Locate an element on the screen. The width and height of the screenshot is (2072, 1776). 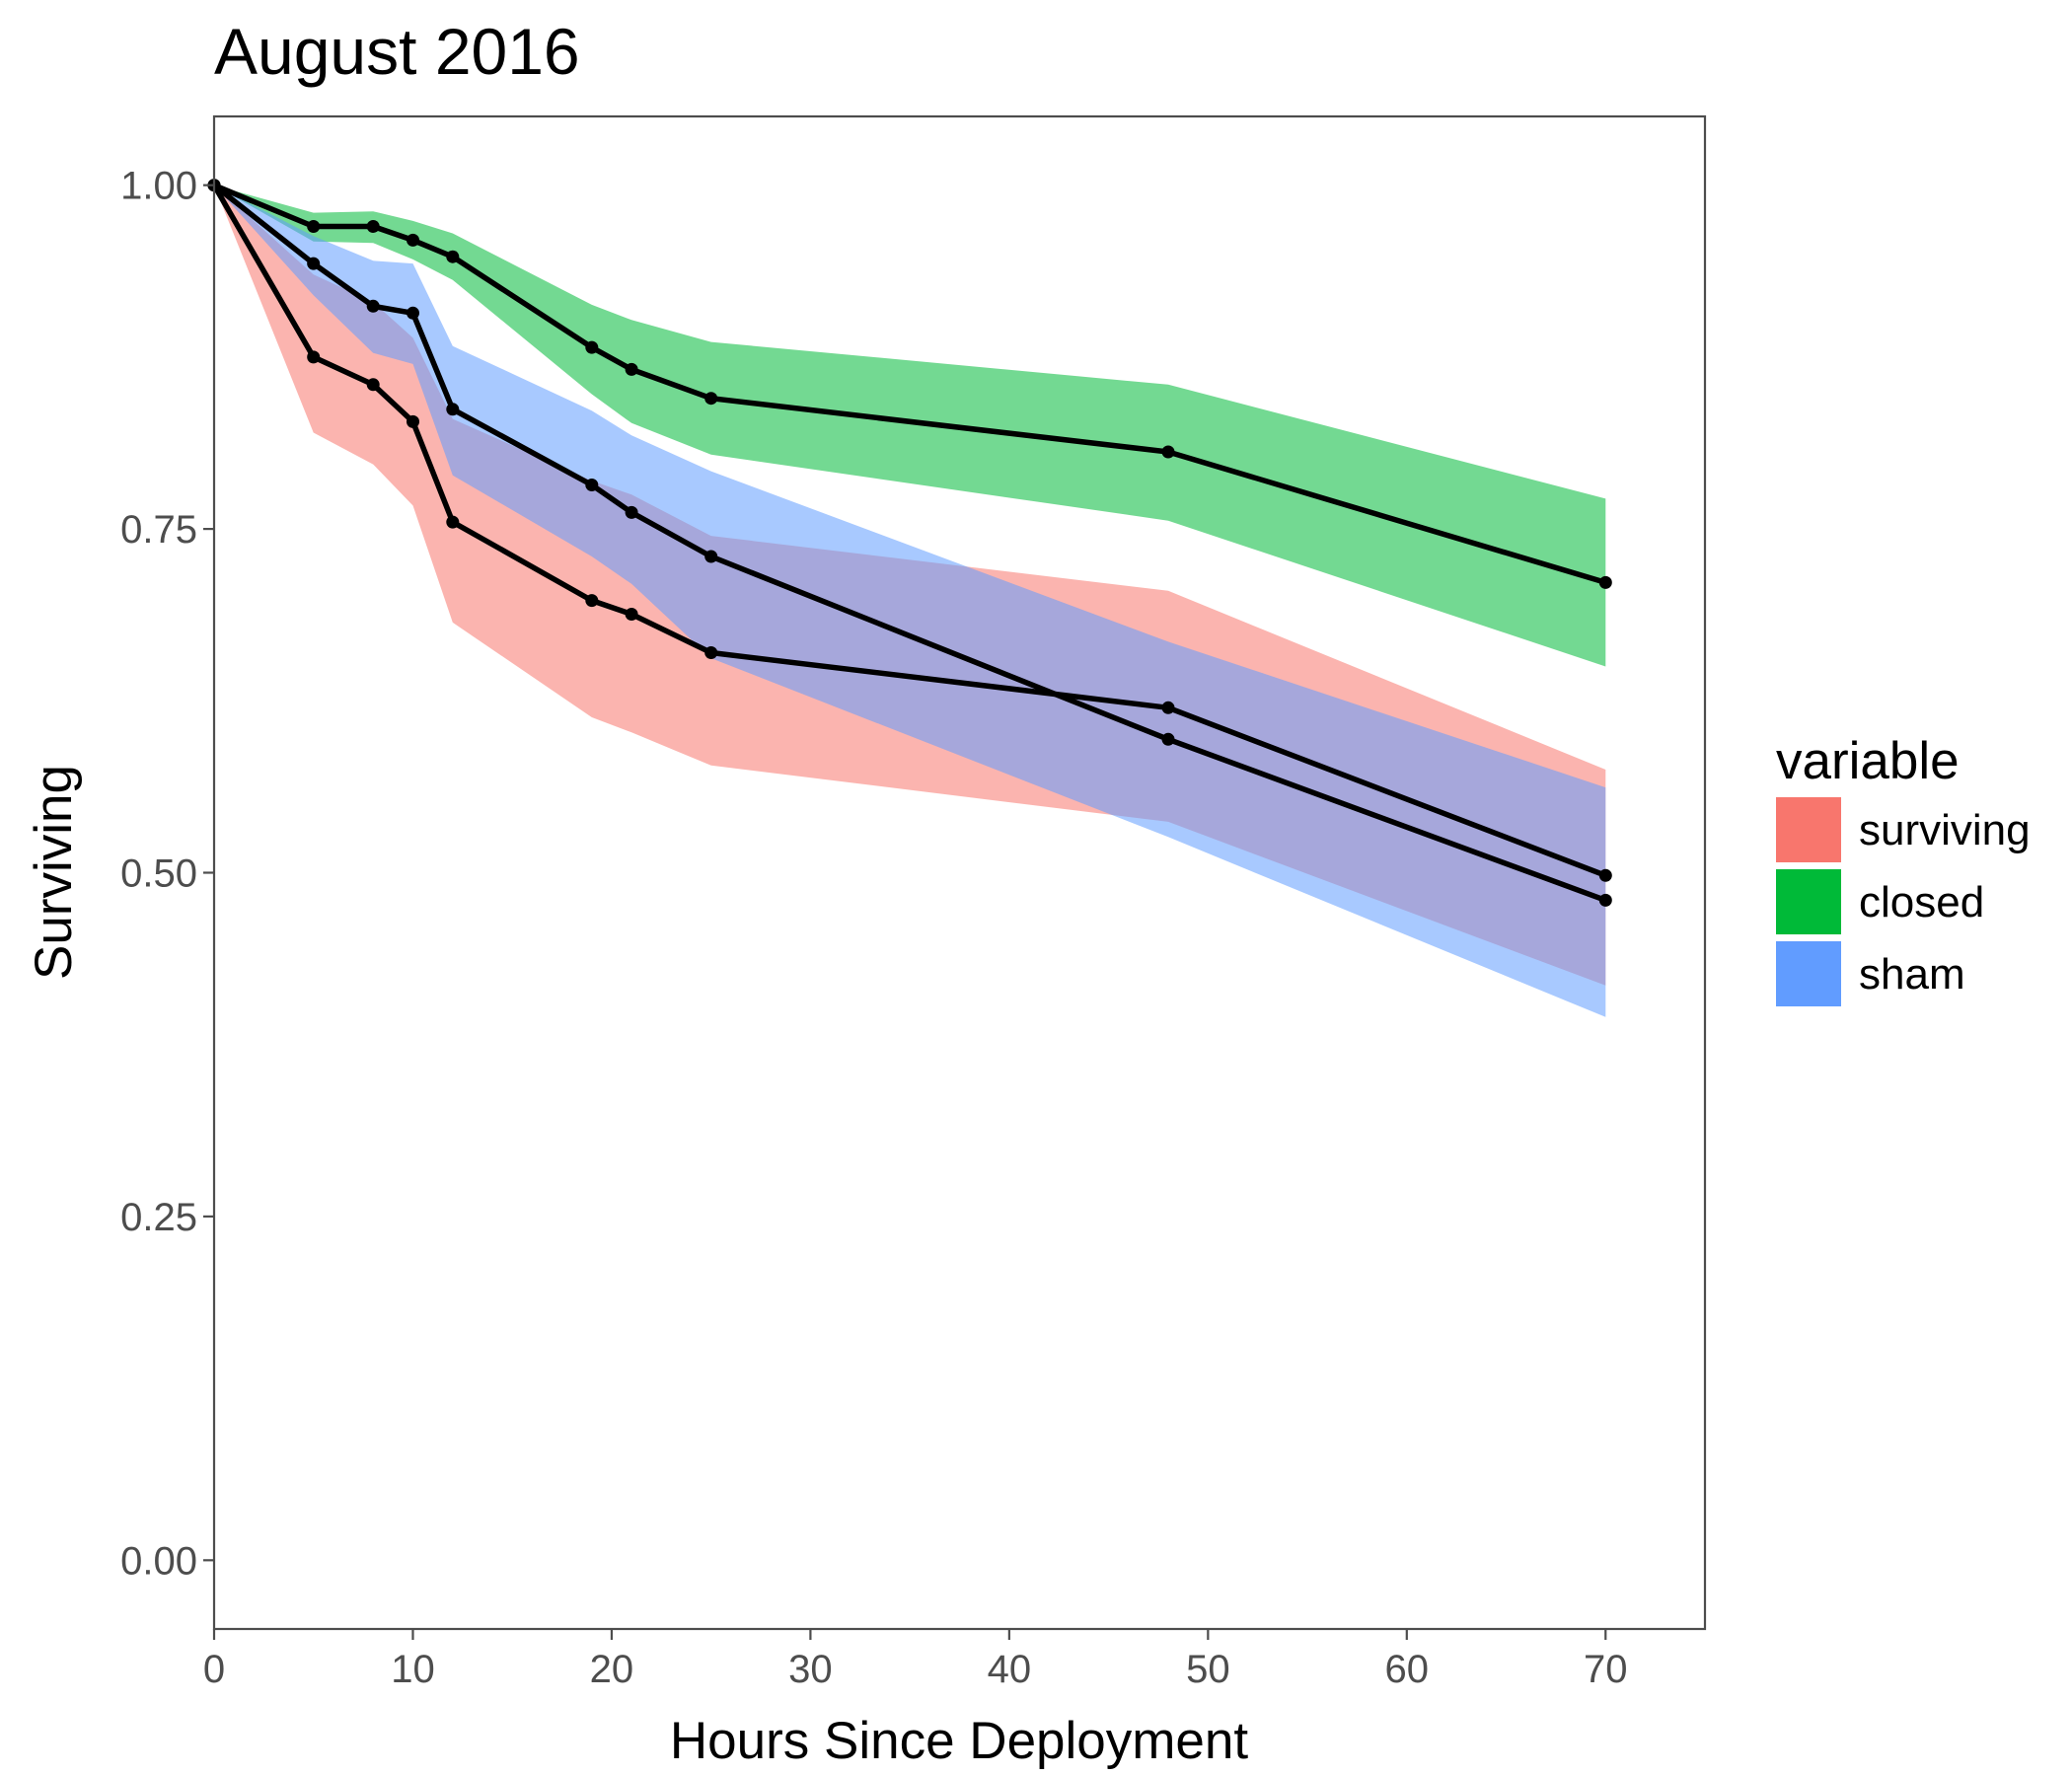
x-axis: 0 10 20 30 40 50 60 70 is located at coordinates (916, 1660).